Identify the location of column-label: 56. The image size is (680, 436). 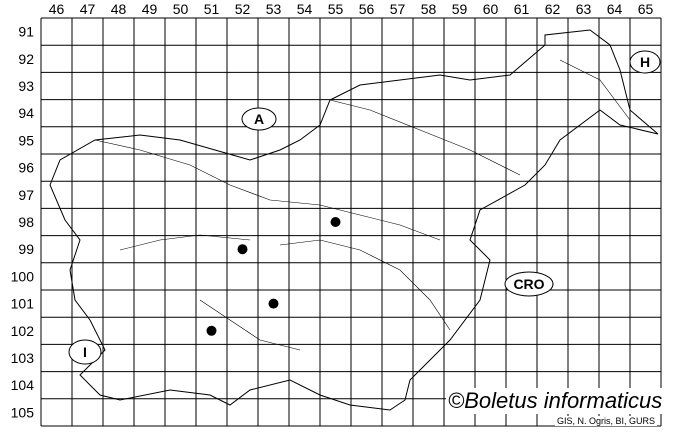
(367, 9).